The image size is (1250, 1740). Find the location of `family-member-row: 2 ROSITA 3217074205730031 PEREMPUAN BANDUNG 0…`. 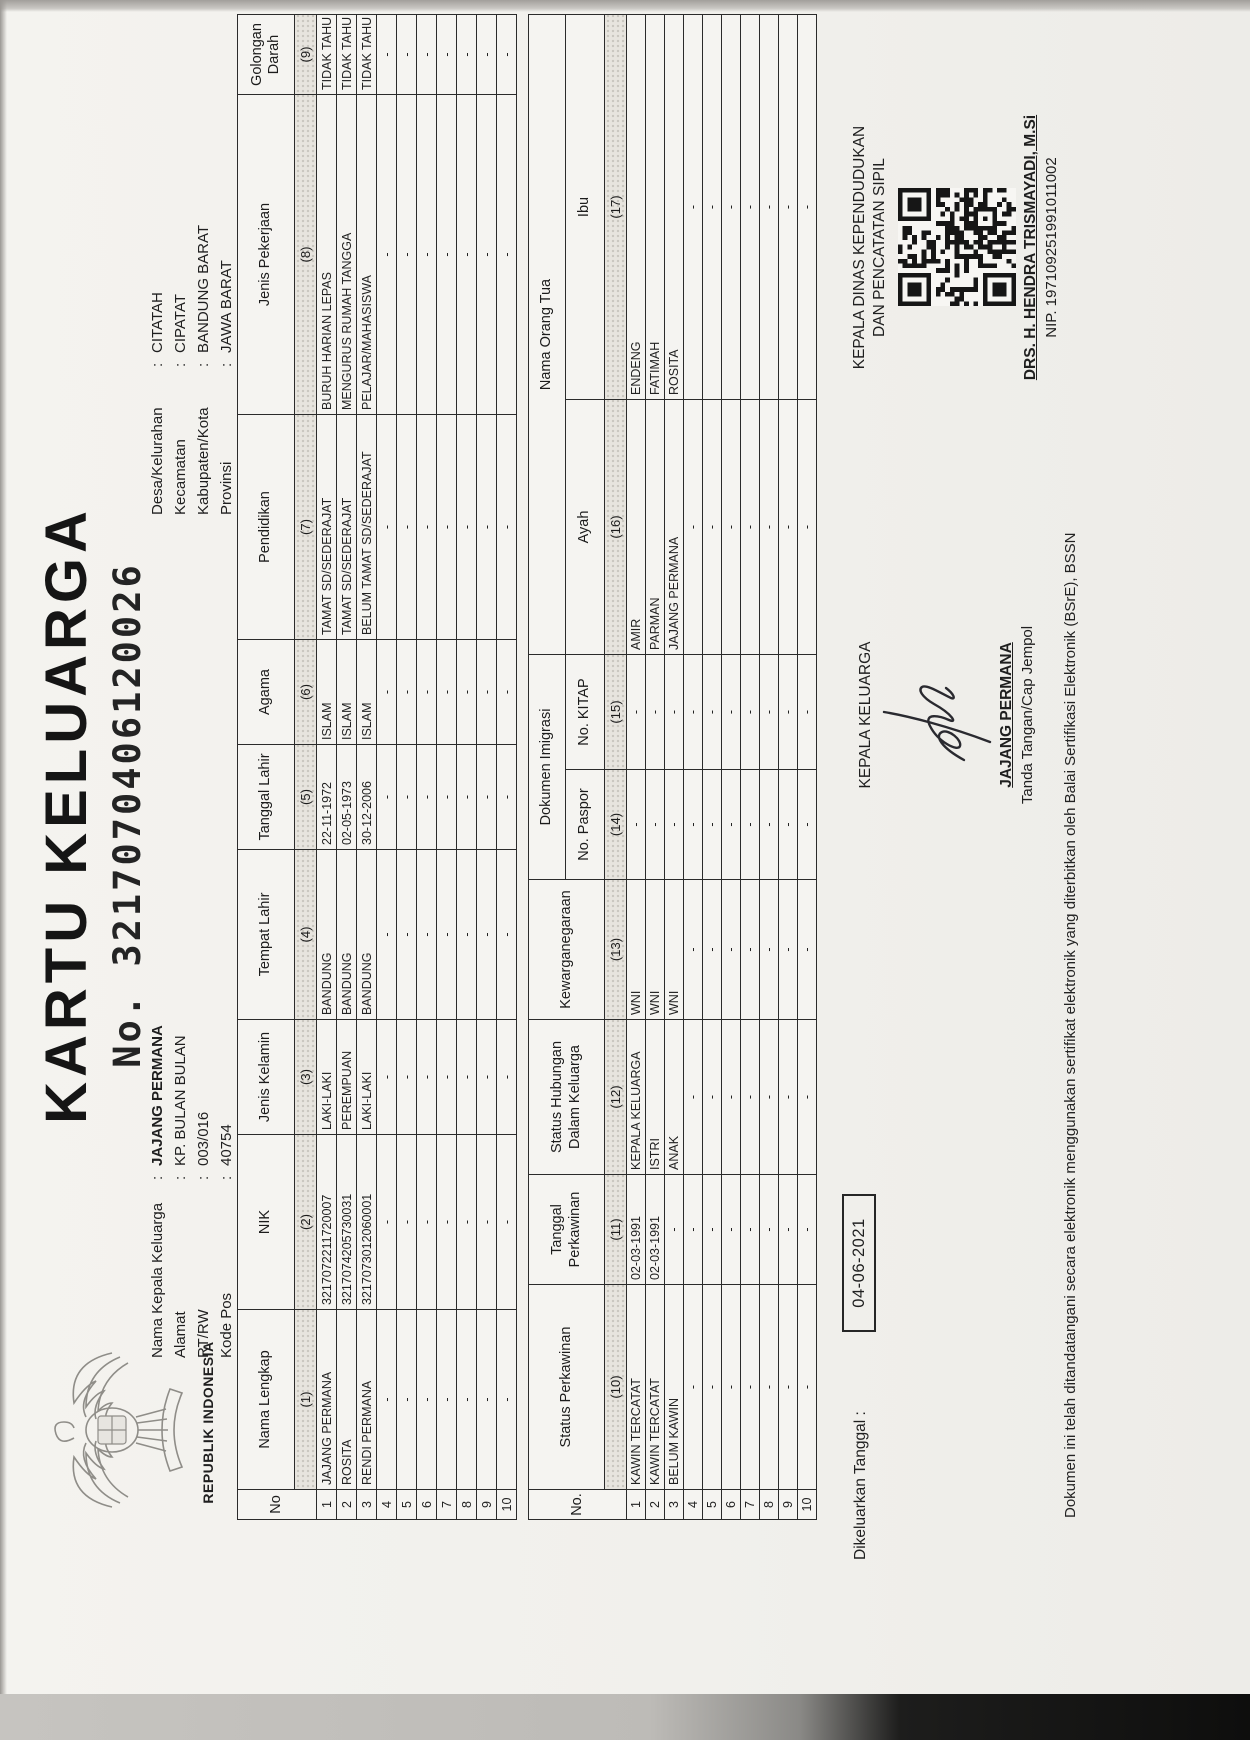

family-member-row: 2 ROSITA 3217074205730031 PEREMPUAN BANDUNG 0… is located at coordinates (346, 767).